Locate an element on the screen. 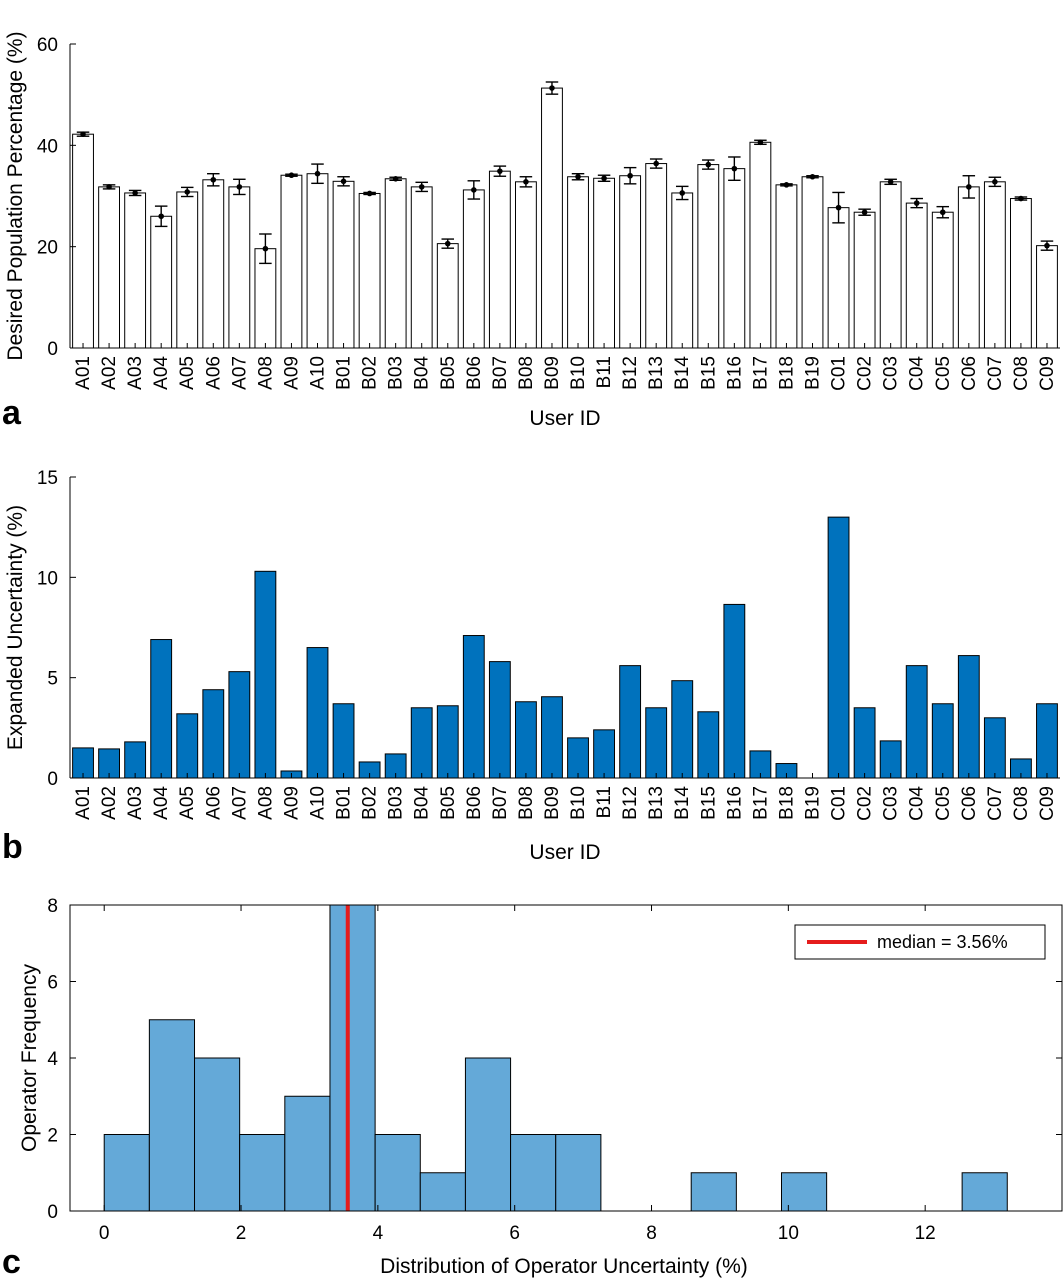 This screenshot has width=1063, height=1285. x-tick-label-C08: C08 is located at coordinates (1021, 803).